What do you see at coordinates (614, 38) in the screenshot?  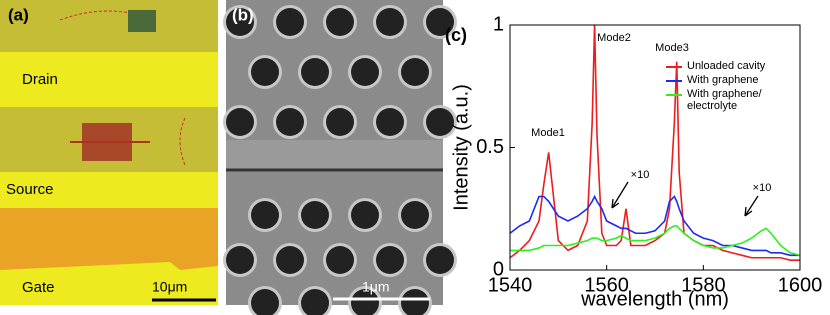 I see `annotation: Mode2` at bounding box center [614, 38].